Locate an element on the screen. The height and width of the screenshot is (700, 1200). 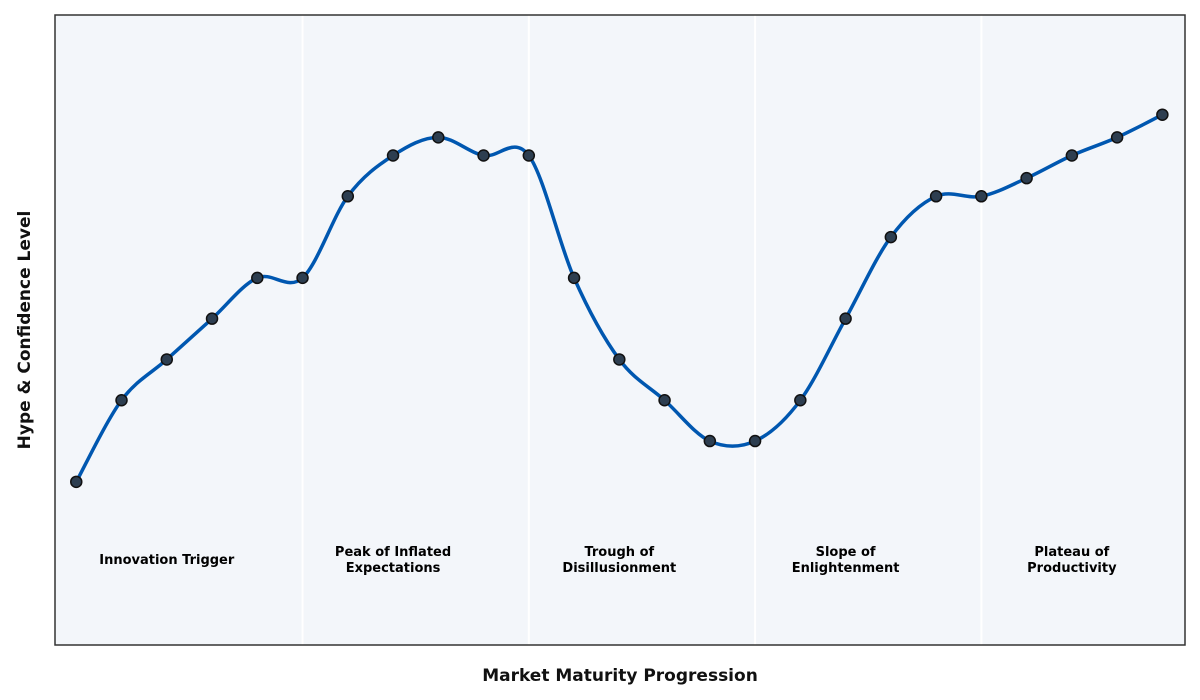
phase-label-2-line-1: Peak of Inflated is located at coordinates (393, 552).